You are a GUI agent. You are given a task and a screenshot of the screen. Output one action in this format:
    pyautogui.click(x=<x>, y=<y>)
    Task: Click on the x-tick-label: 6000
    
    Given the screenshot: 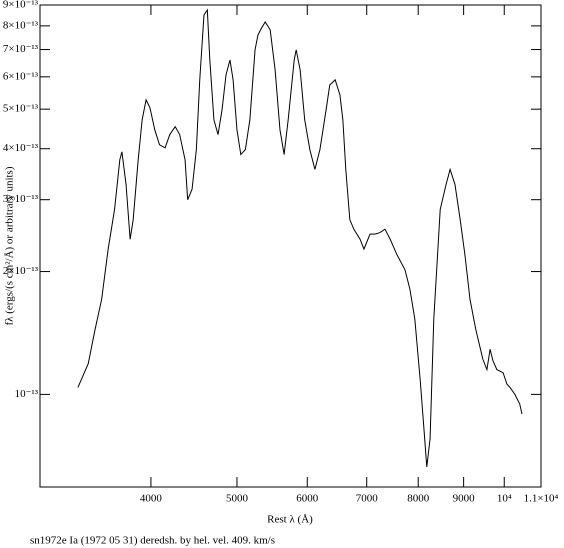 What is the action you would take?
    pyautogui.click(x=307, y=499)
    